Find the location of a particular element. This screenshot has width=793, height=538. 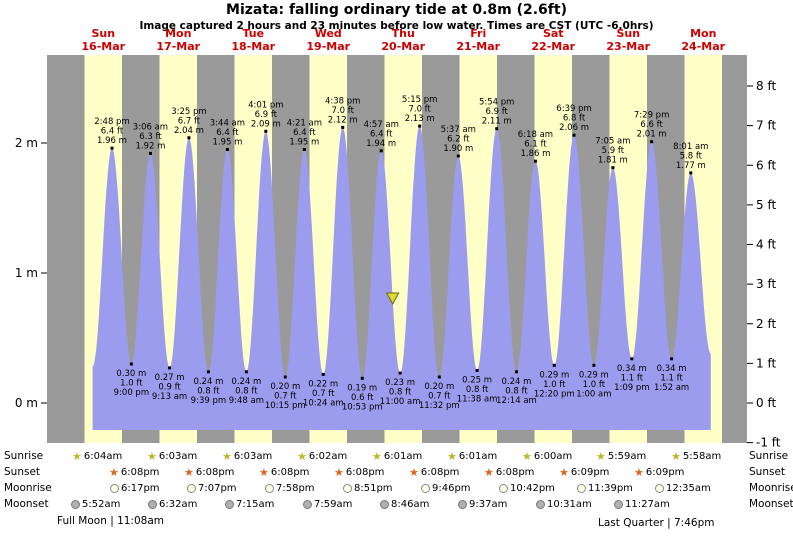

ft-axis-label: 8 ft is located at coordinates (766, 86).